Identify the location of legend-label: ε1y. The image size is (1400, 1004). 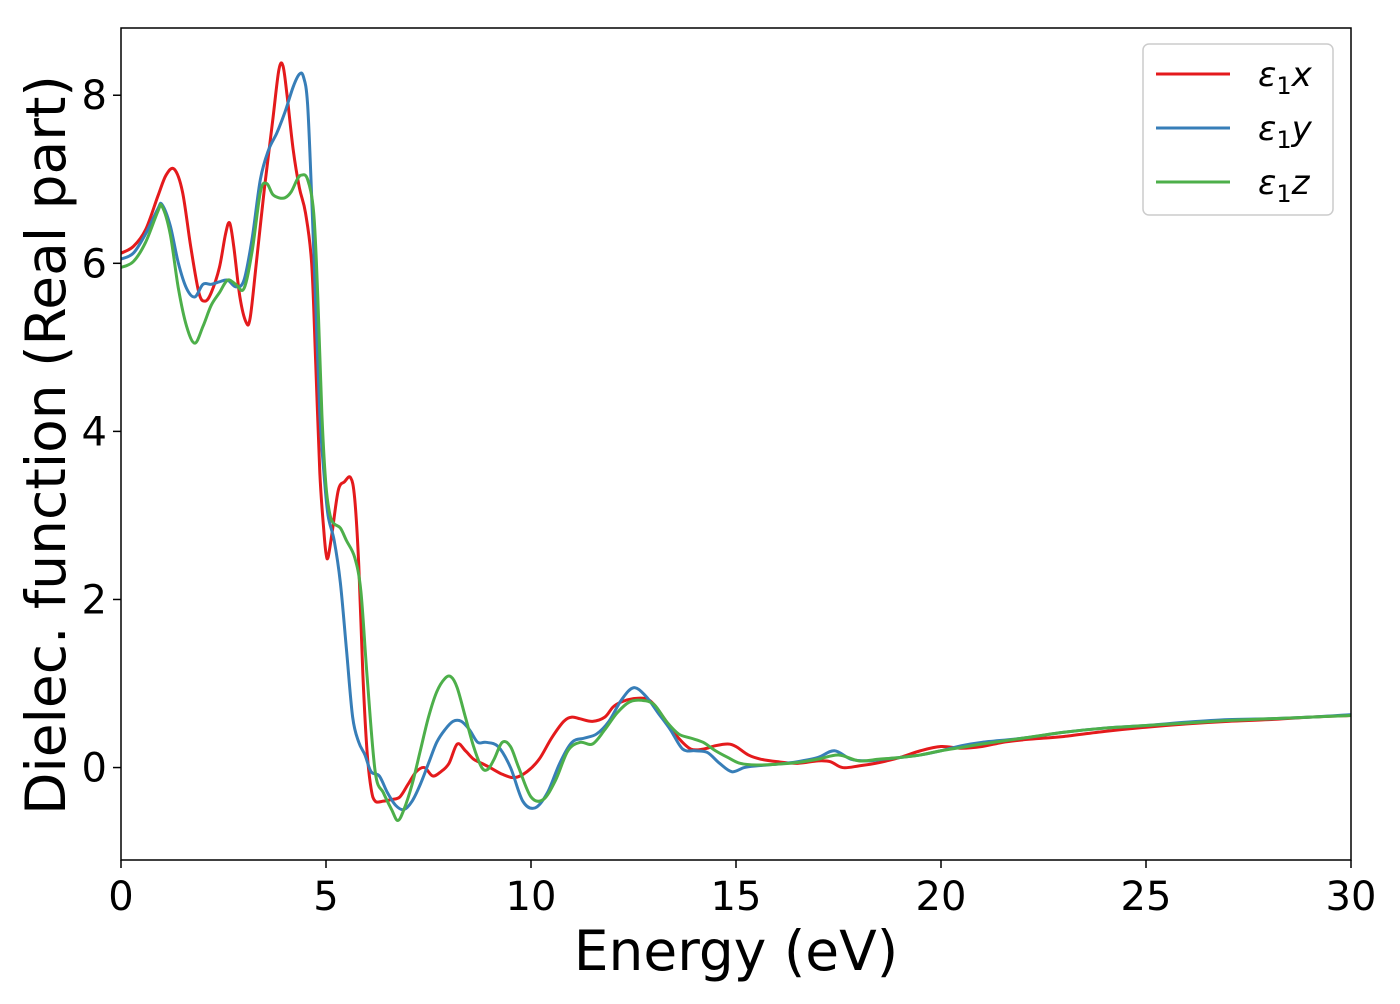
(1285, 131).